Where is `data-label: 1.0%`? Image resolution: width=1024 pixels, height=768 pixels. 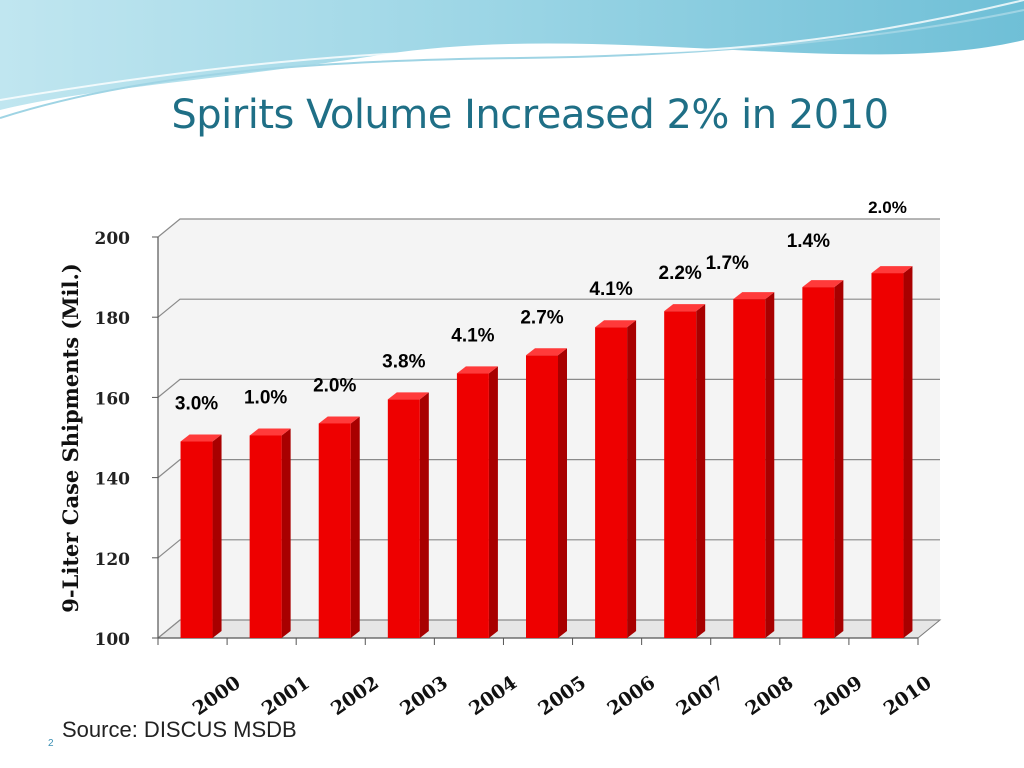
data-label: 1.0% is located at coordinates (265, 397).